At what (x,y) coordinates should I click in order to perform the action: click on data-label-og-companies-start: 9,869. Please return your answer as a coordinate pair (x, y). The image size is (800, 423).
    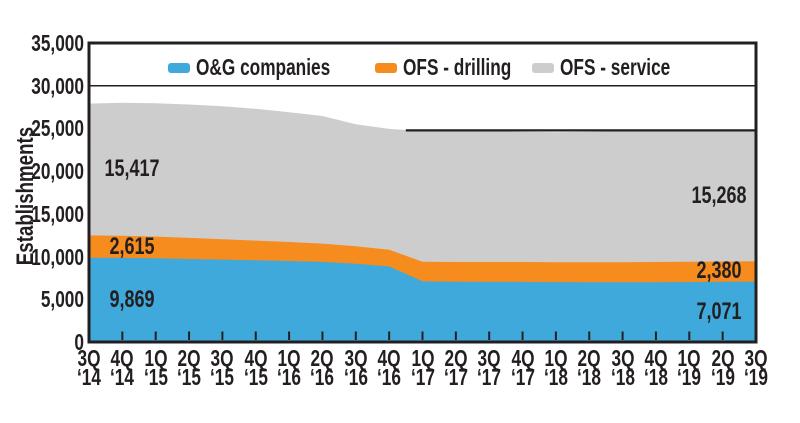
    Looking at the image, I should click on (132, 299).